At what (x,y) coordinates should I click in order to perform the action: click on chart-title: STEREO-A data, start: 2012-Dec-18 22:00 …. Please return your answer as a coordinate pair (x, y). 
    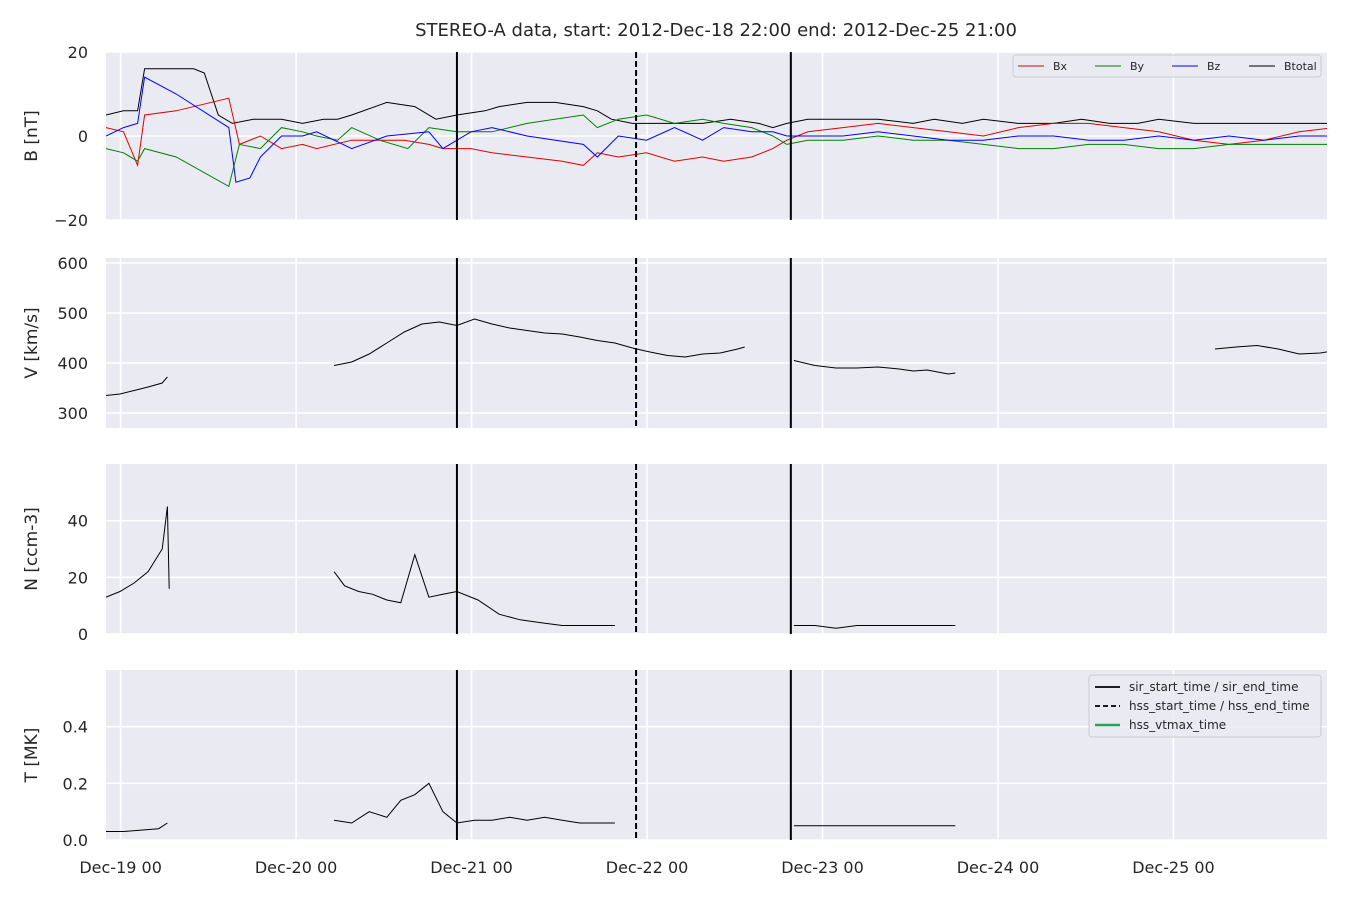
    Looking at the image, I should click on (716, 30).